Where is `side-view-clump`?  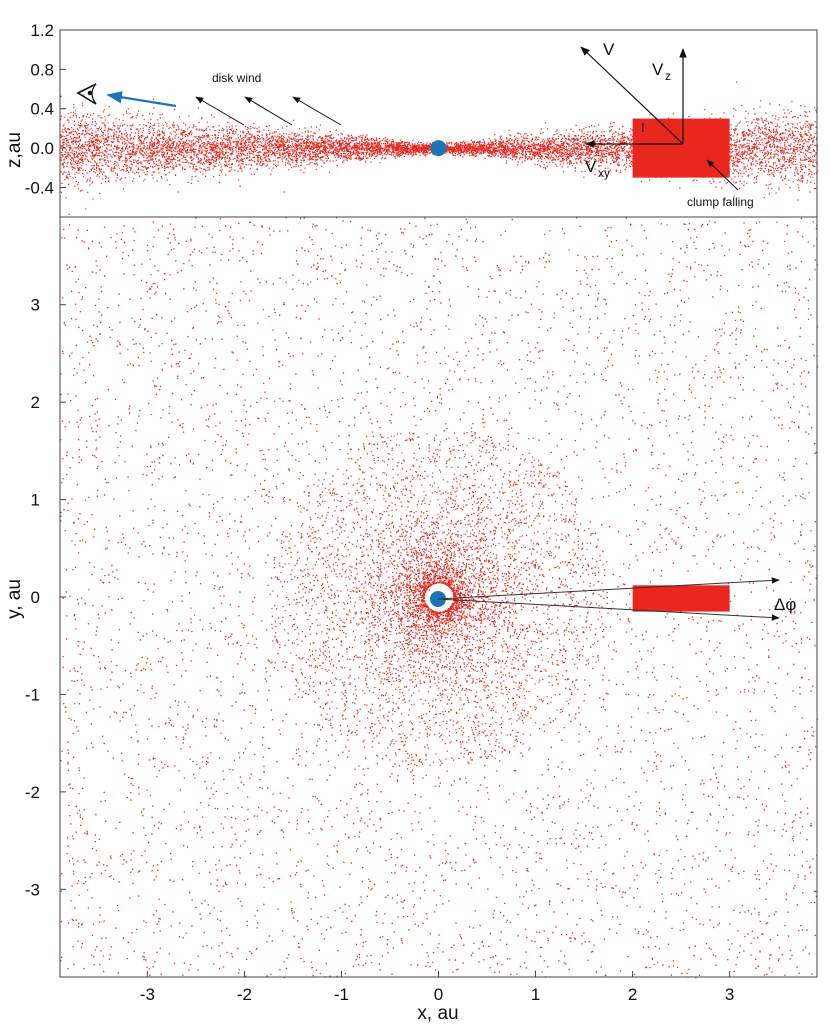 side-view-clump is located at coordinates (681, 148).